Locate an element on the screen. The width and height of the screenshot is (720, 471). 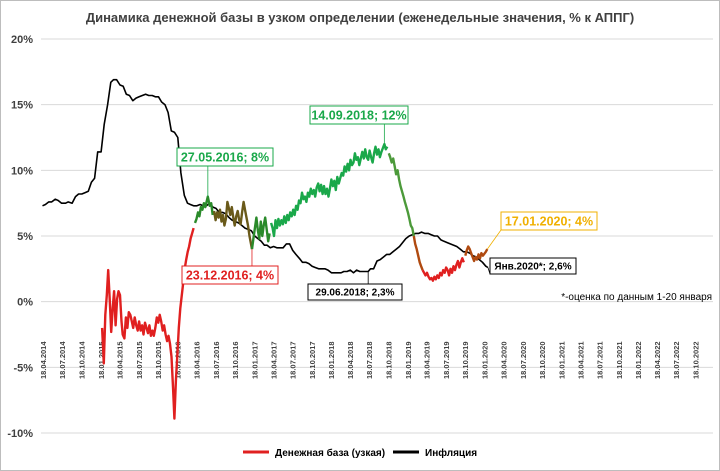
x-tick-label: 18.01.2022 is located at coordinates (638, 360).